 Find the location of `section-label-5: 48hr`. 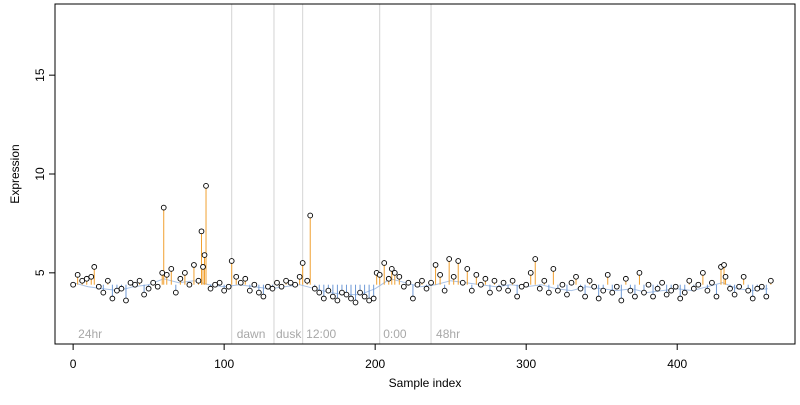

section-label-5: 48hr is located at coordinates (448, 334).